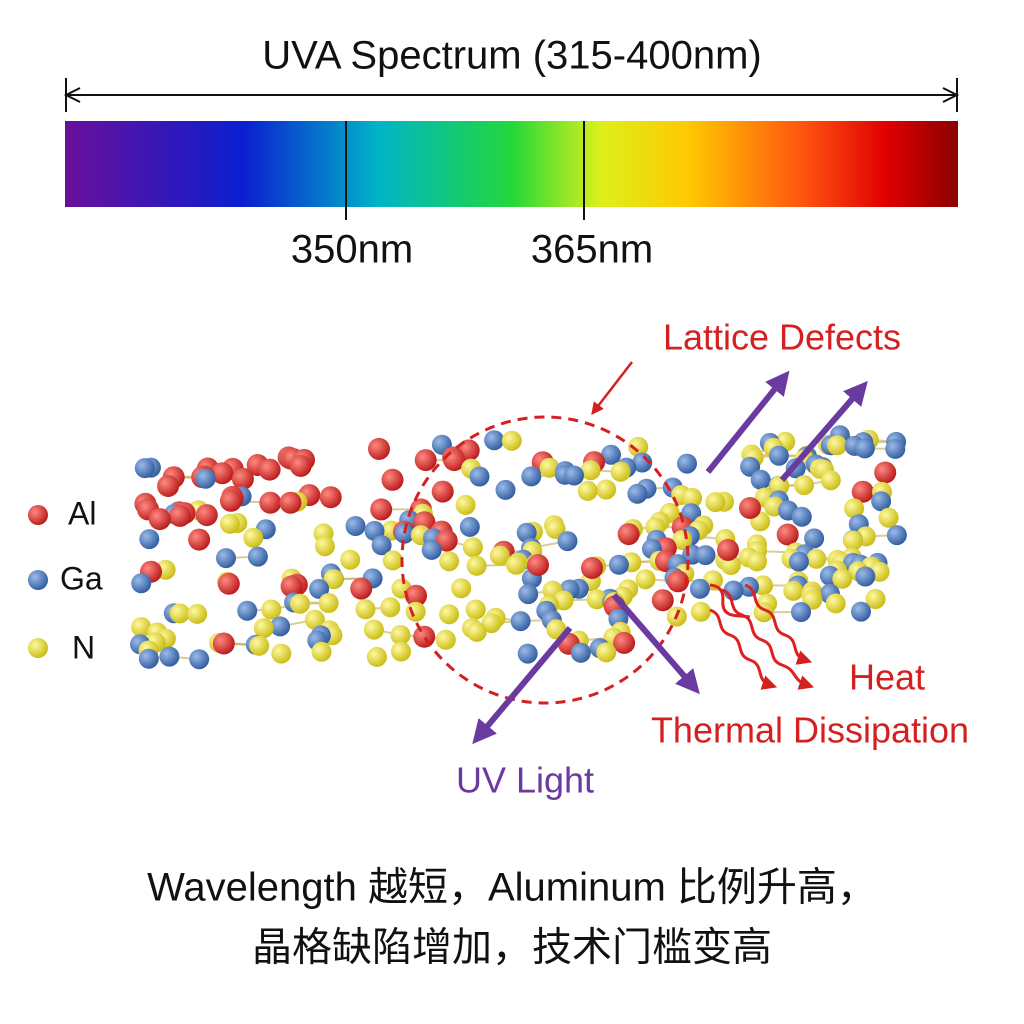 The width and height of the screenshot is (1024, 1024). Describe the element at coordinates (782, 337) in the screenshot. I see `annotation: Lattice Defects` at that location.